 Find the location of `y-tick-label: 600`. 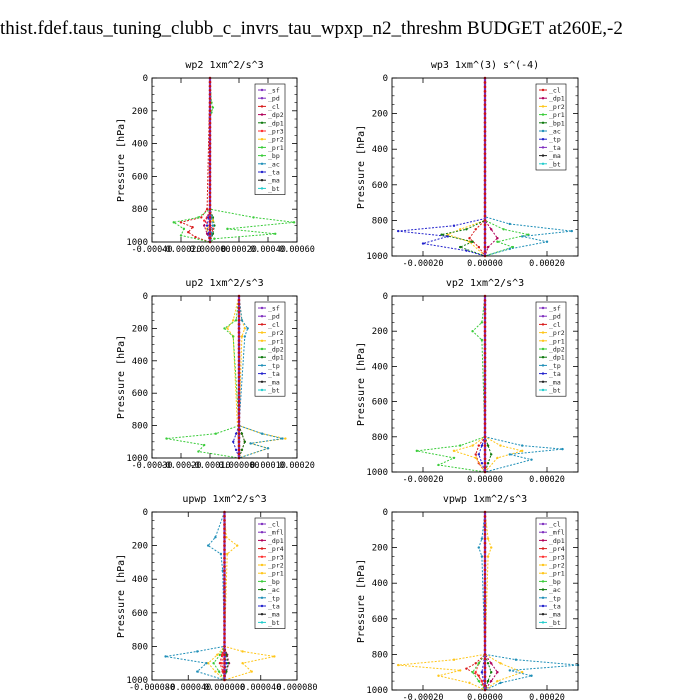

y-tick-label: 600 is located at coordinates (140, 394).